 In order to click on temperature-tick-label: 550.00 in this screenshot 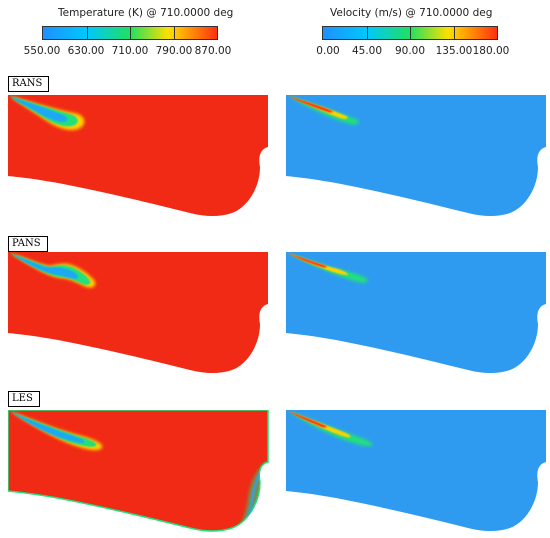, I will do `click(42, 51)`.